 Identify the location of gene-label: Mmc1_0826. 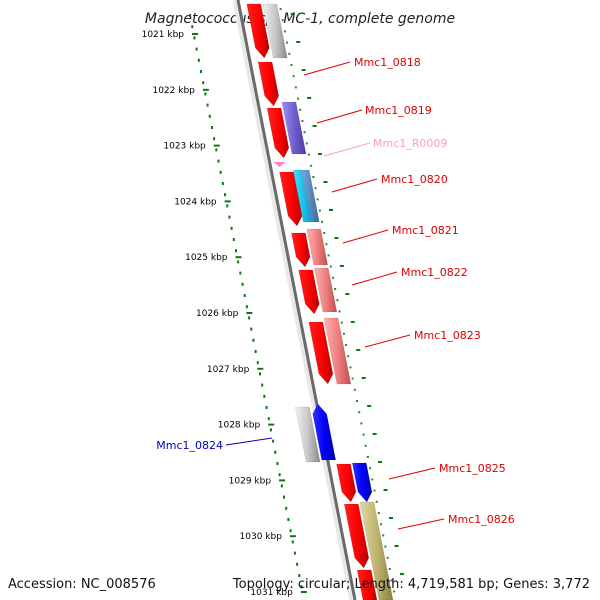
(481, 519).